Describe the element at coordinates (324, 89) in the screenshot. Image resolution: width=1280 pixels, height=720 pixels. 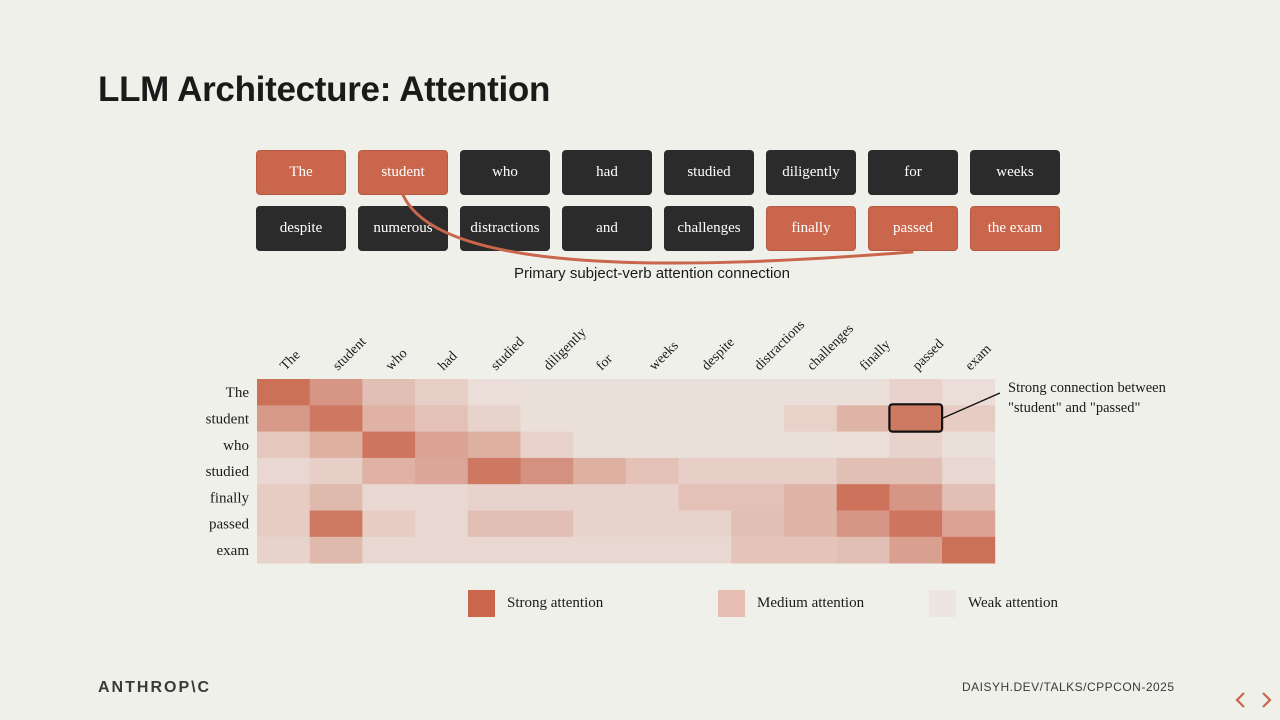
I see `slide-title: LLM Architecture: Attention` at that location.